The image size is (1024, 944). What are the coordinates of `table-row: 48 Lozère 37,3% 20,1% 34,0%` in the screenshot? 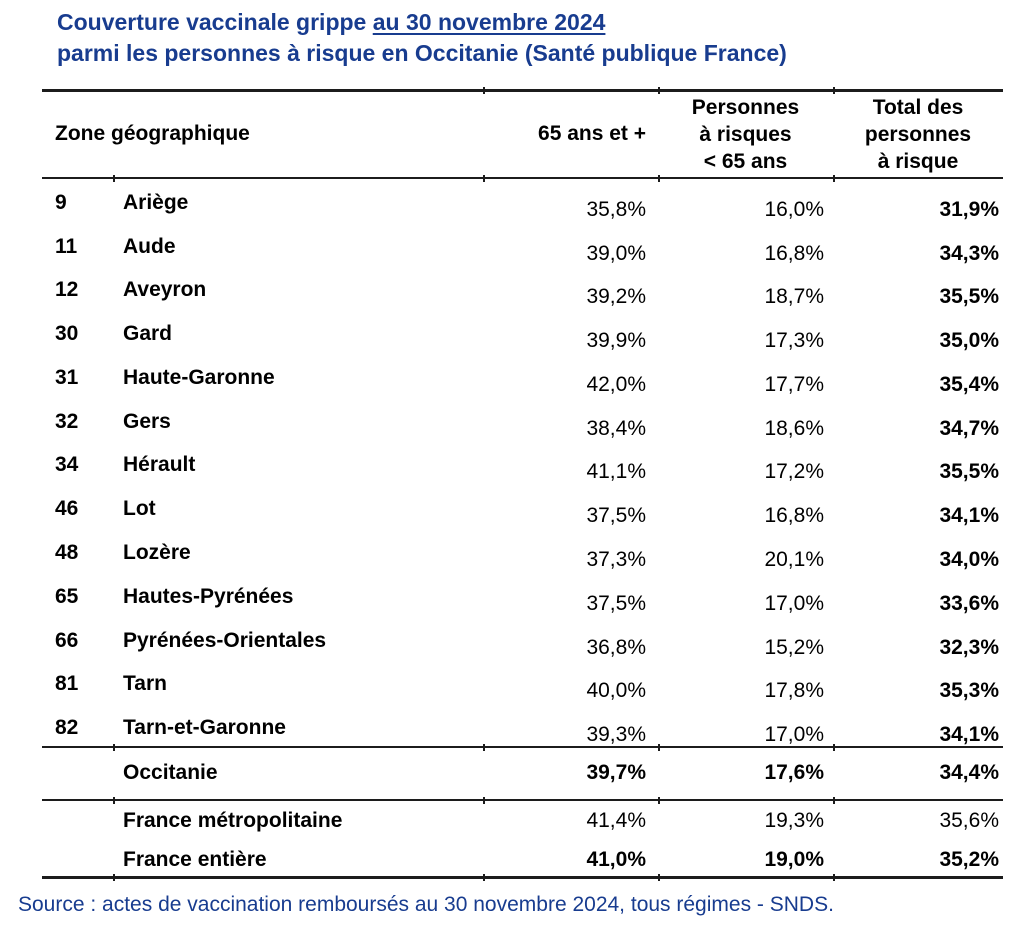 It's located at (522, 550).